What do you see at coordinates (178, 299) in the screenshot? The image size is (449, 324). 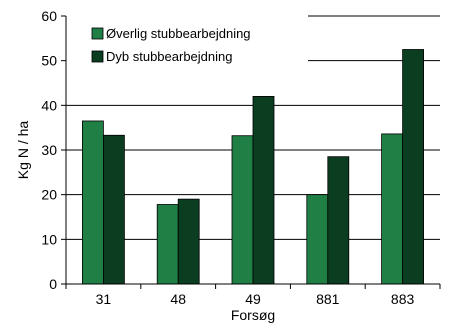 I see `x-tick-label: 48` at bounding box center [178, 299].